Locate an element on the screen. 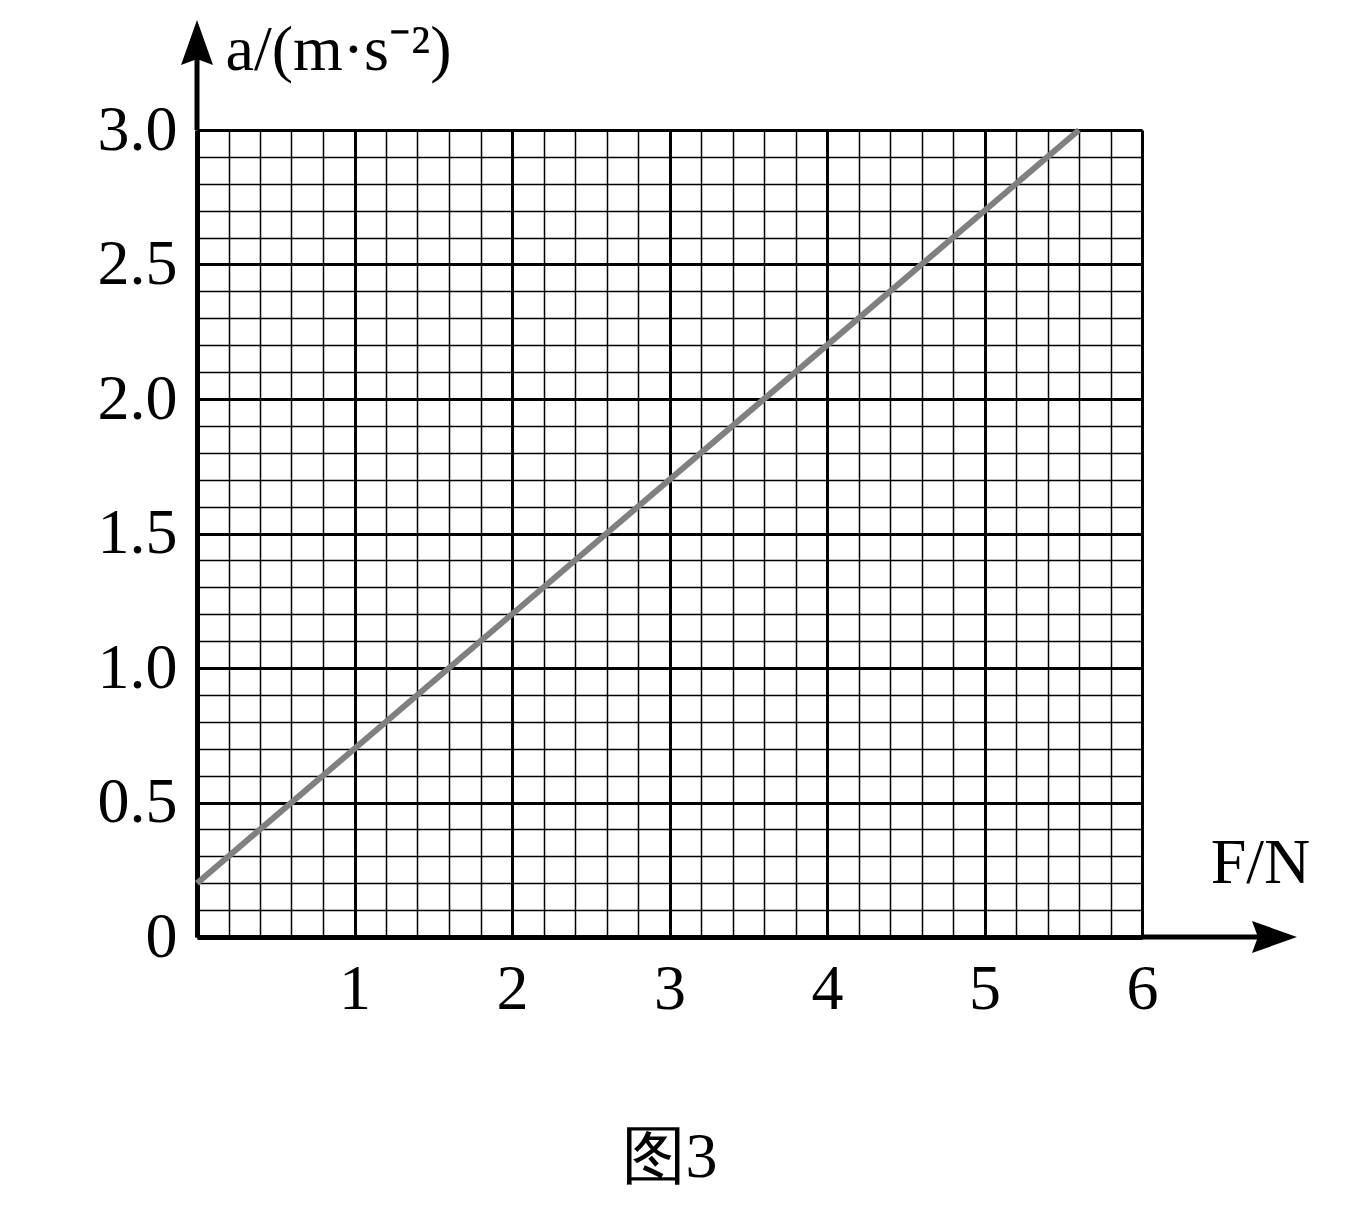 The width and height of the screenshot is (1352, 1226). y-tick-label: 3.0 is located at coordinates (137, 128).